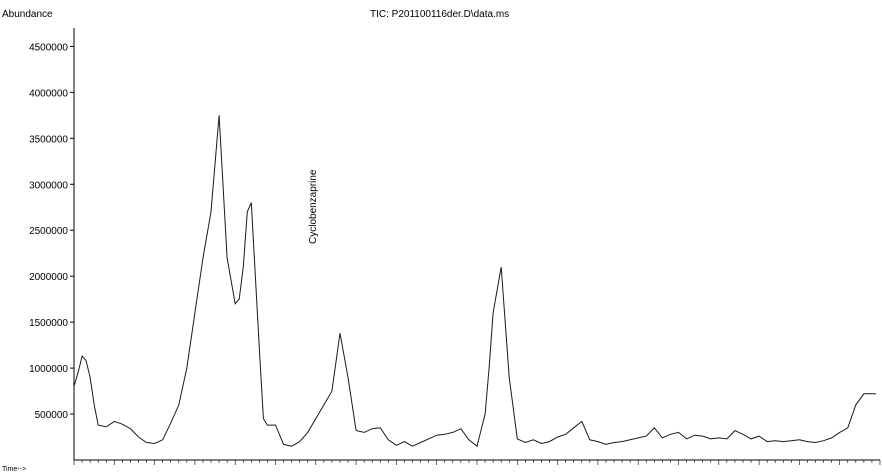 This screenshot has height=474, width=882. Describe the element at coordinates (48, 369) in the screenshot. I see `y-tick-label: 1000000` at that location.